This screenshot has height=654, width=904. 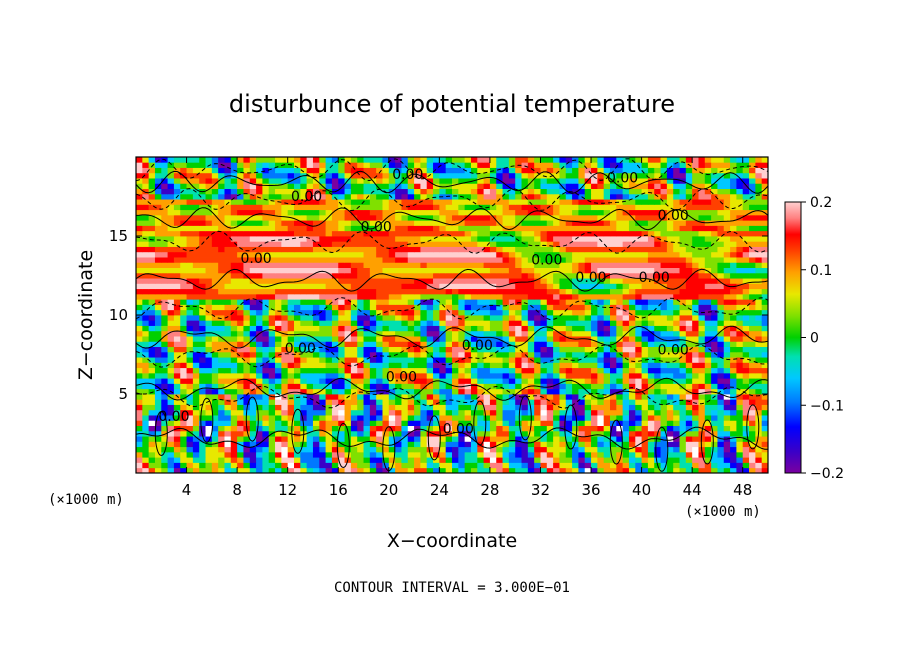 I want to click on colorbar, so click(x=793, y=337).